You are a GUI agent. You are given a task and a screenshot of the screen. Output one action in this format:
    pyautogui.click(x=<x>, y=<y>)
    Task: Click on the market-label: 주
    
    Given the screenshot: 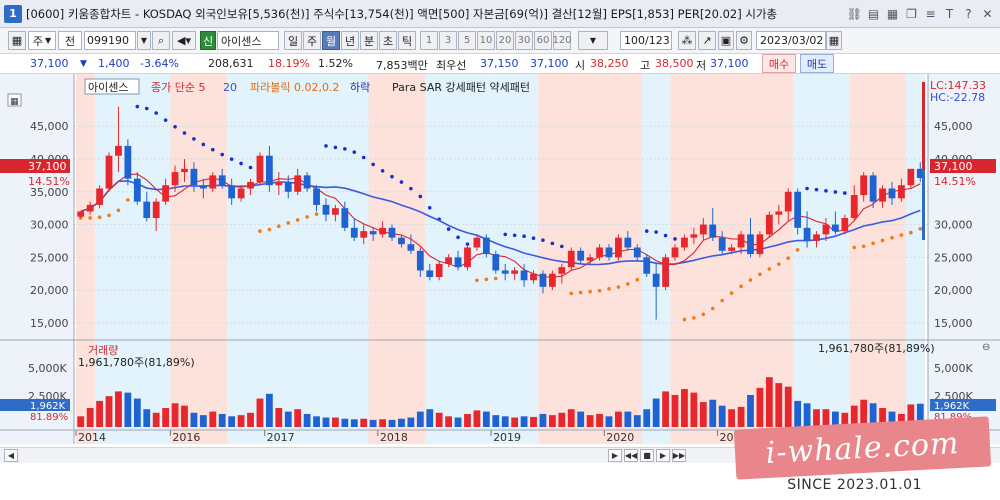 What is the action you would take?
    pyautogui.click(x=37, y=41)
    